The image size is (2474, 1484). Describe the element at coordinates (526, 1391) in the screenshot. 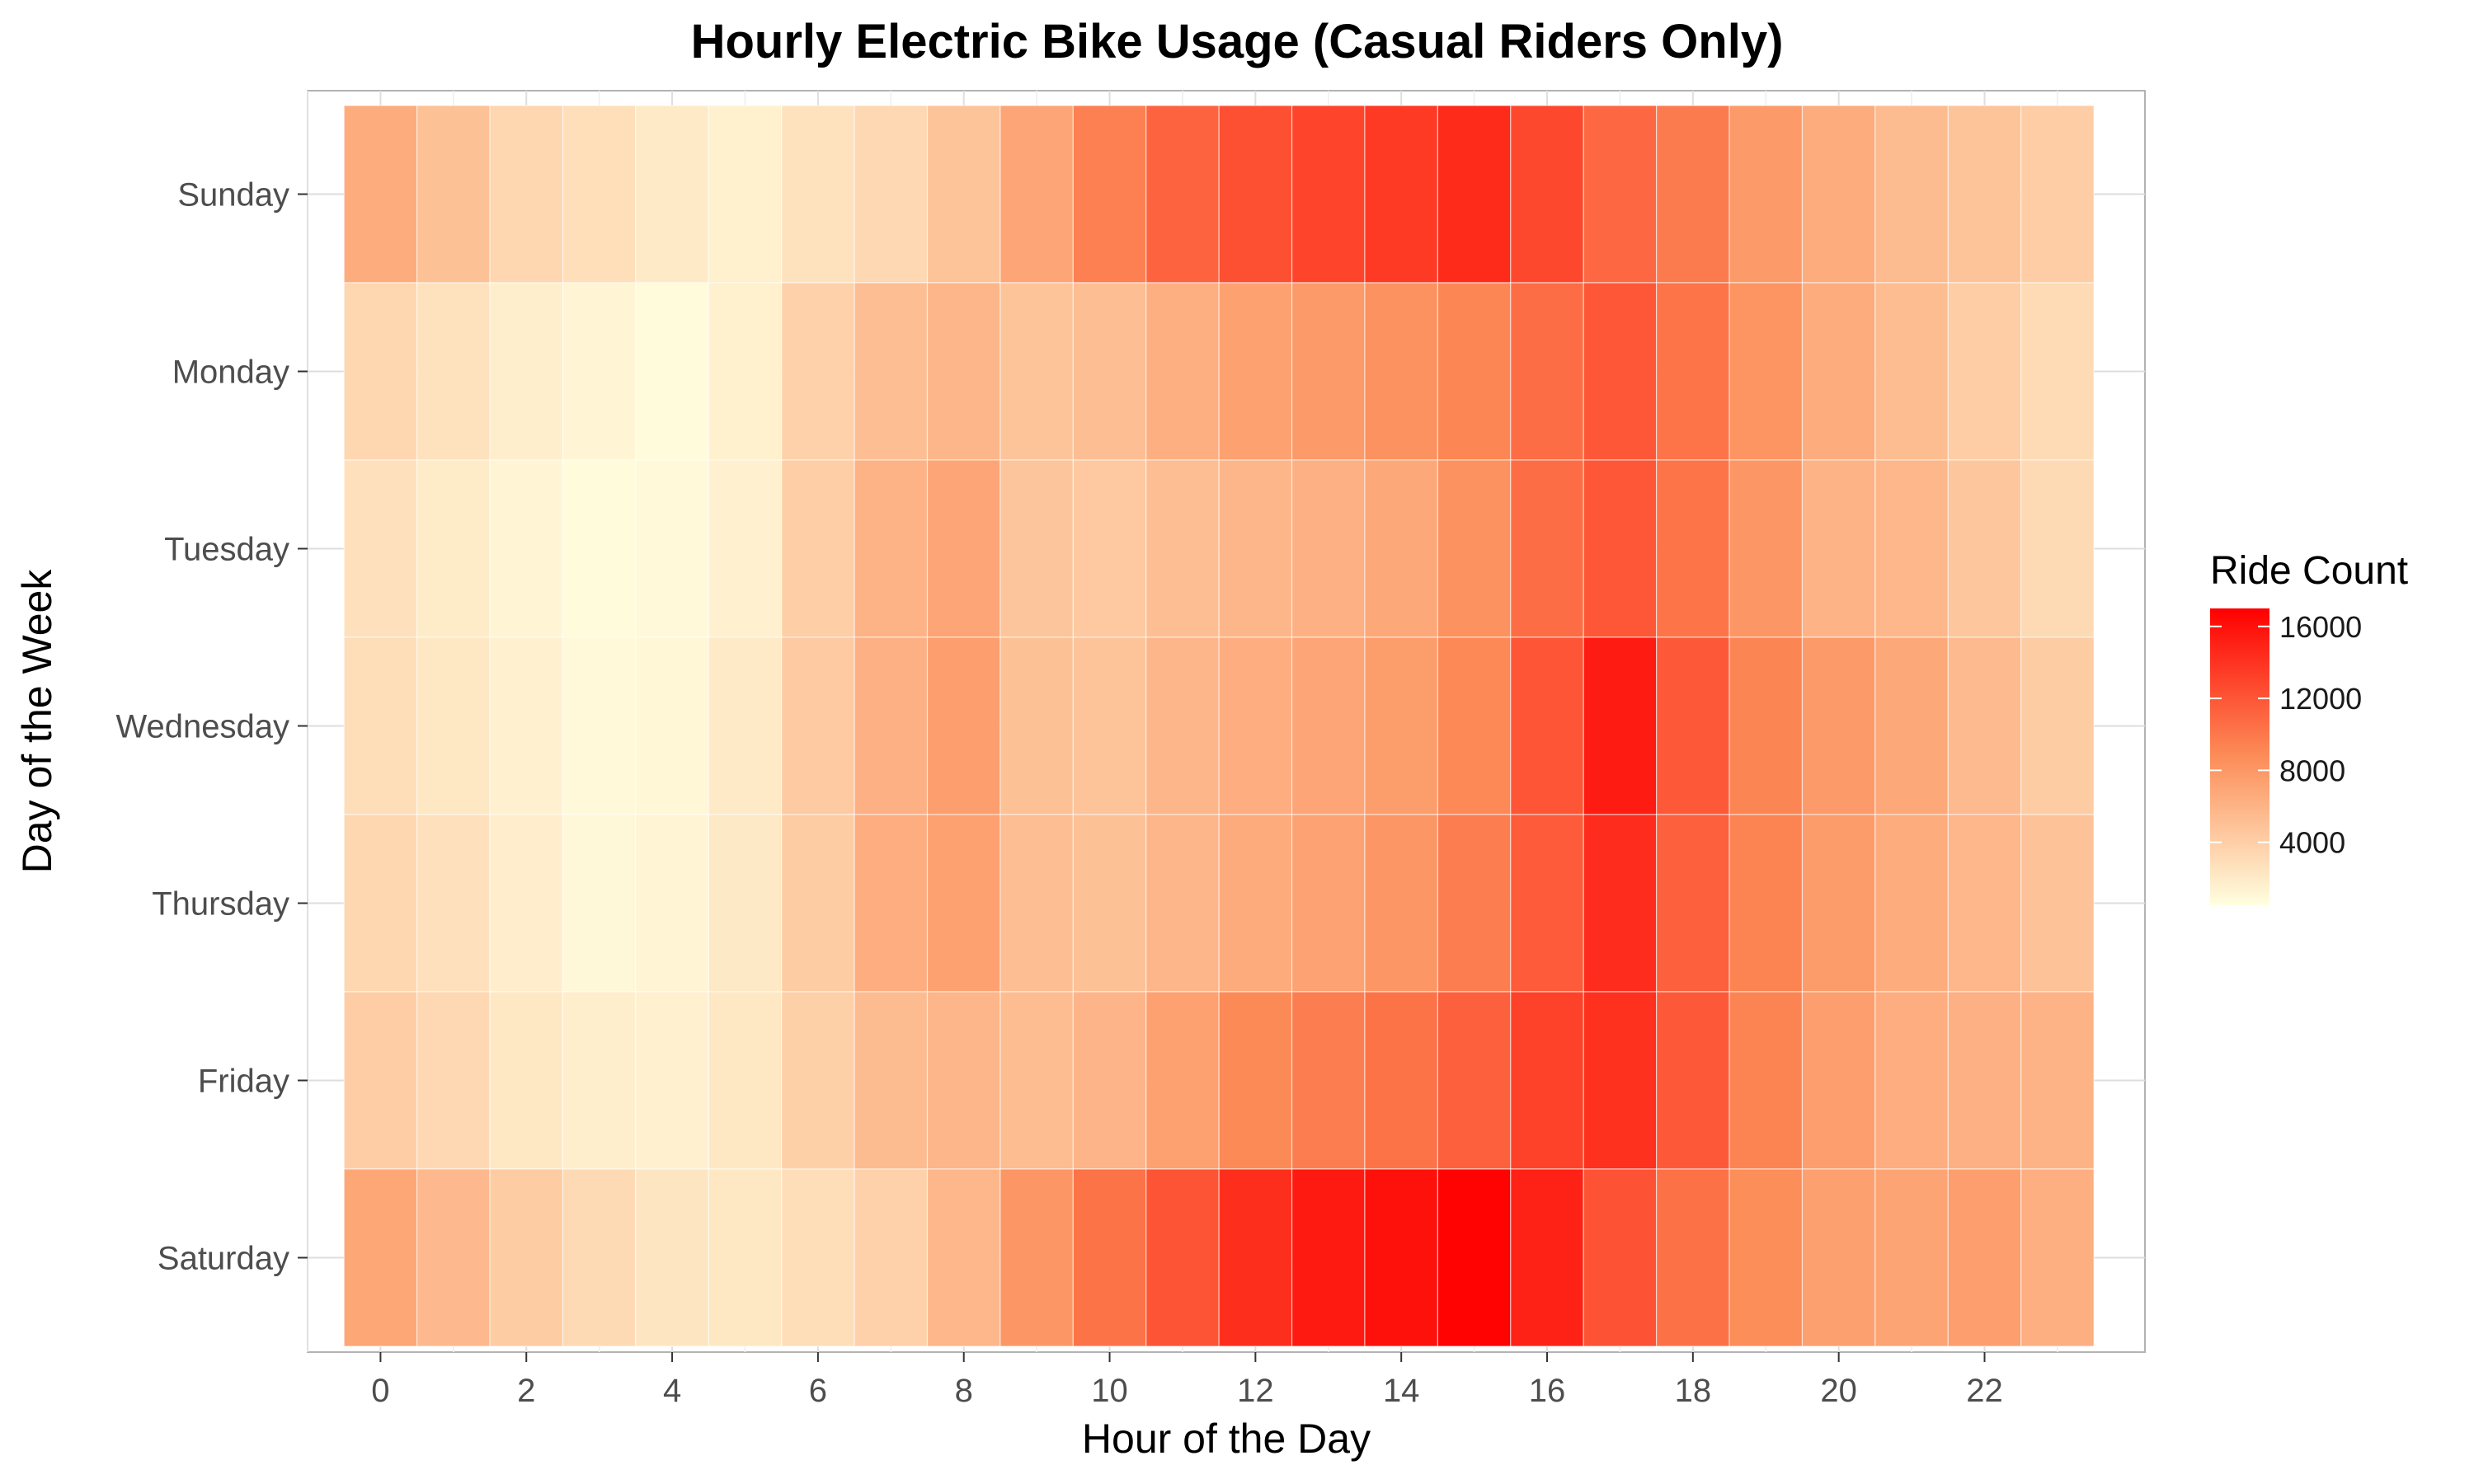

I see `x-tick-label: 2` at that location.